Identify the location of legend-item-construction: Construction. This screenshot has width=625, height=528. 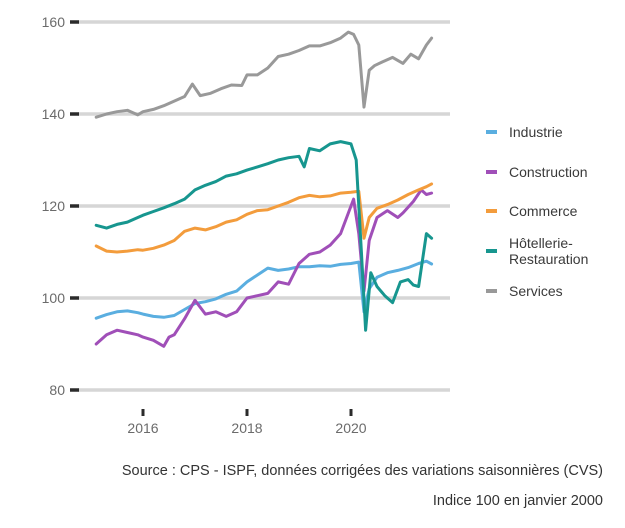
(537, 172).